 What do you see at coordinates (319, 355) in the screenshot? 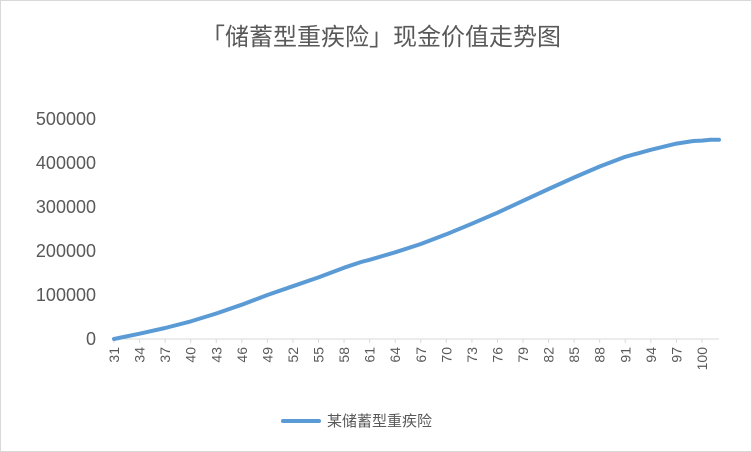
I see `x-tick-label: 55` at bounding box center [319, 355].